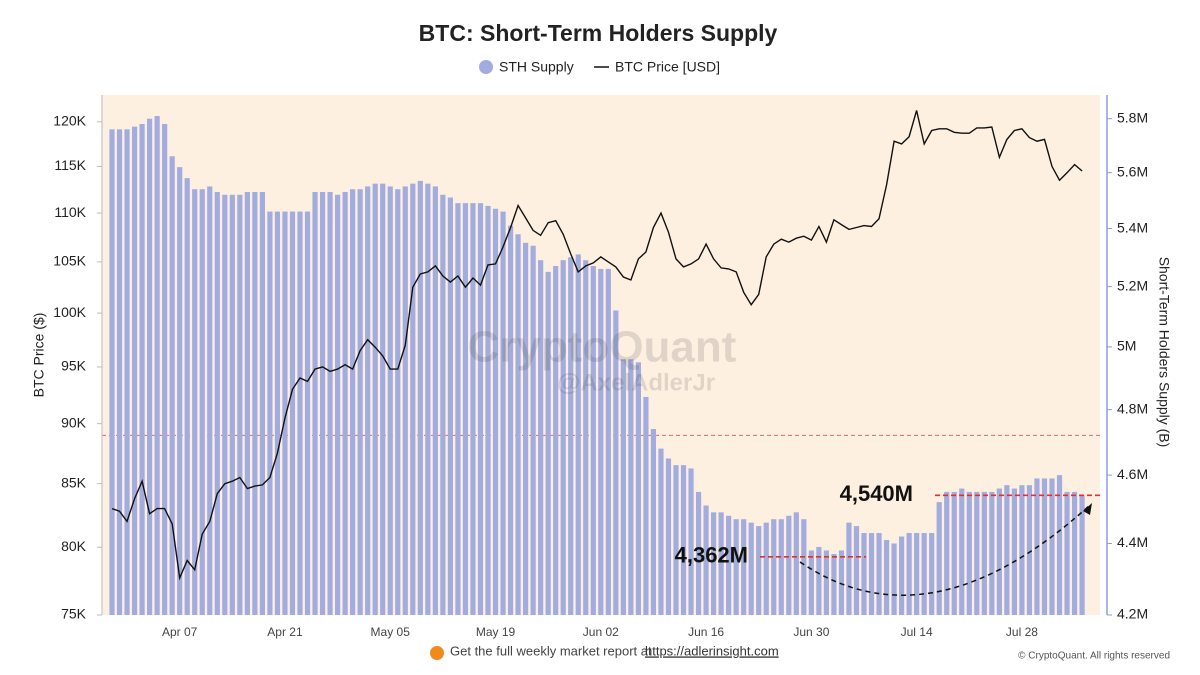 The image size is (1200, 675). Describe the element at coordinates (496, 632) in the screenshot. I see `x-tick-label: May 19` at that location.